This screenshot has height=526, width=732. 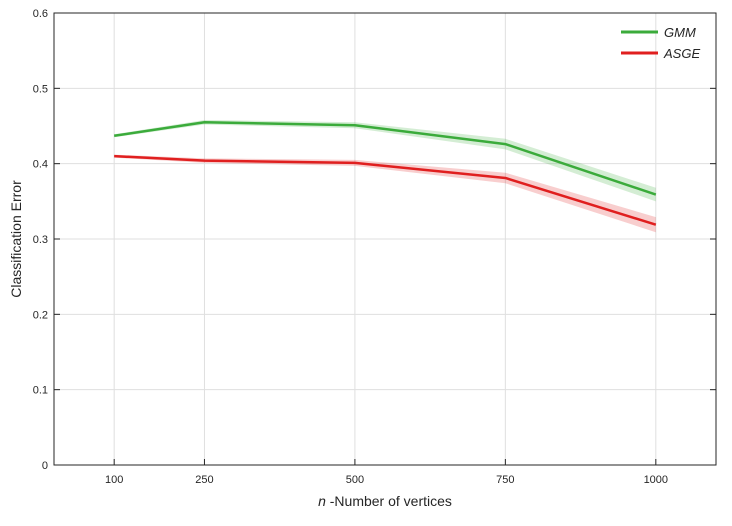 I want to click on legend-label-gmm: GMM, so click(x=680, y=32).